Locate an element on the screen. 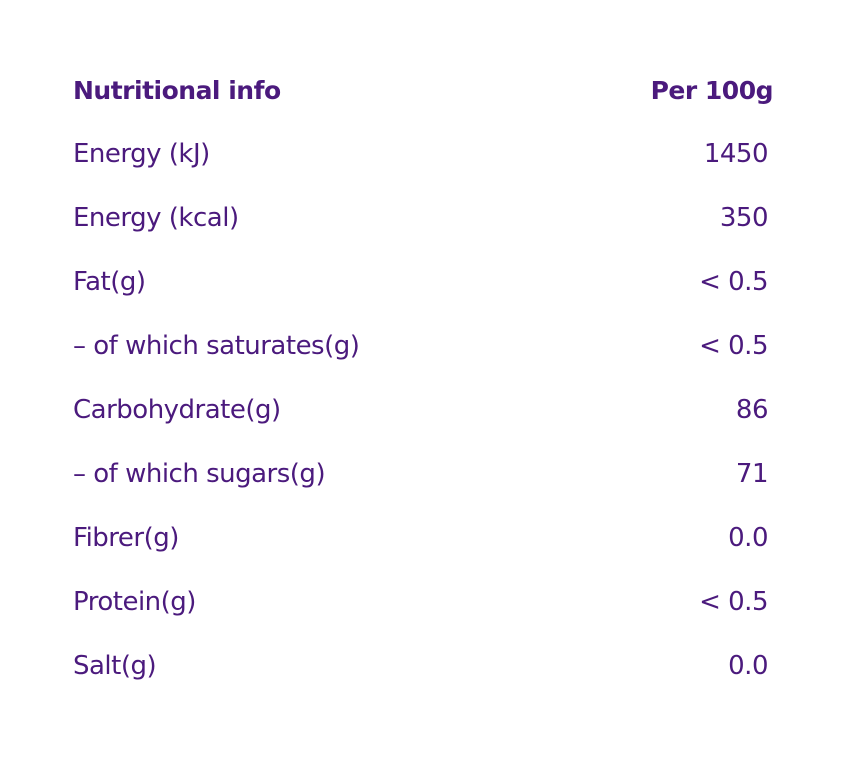 The width and height of the screenshot is (845, 773). table-row: – of which sugars(g) 71 is located at coordinates (423, 474).